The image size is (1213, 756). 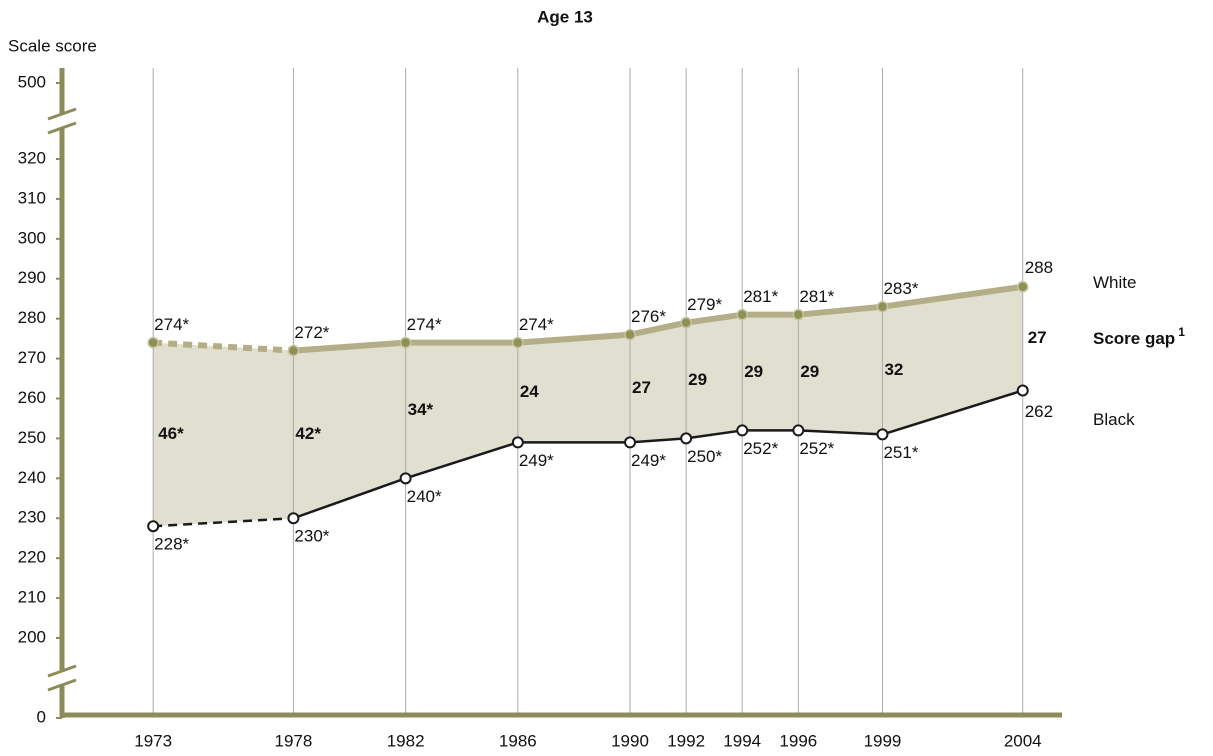 What do you see at coordinates (1039, 267) in the screenshot?
I see `data-label: 288` at bounding box center [1039, 267].